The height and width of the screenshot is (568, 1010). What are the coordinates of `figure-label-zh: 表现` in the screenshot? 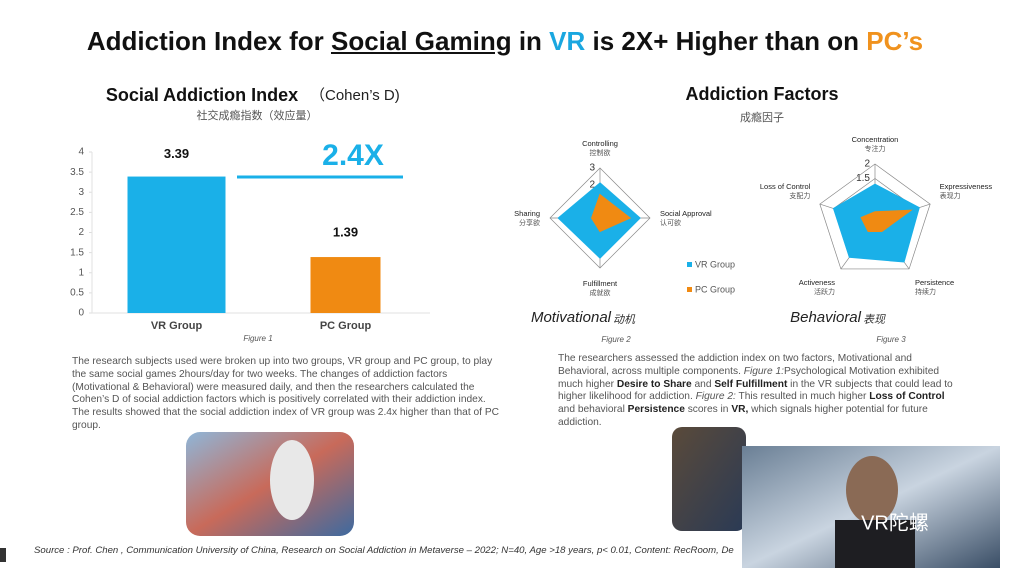 It's located at (874, 319).